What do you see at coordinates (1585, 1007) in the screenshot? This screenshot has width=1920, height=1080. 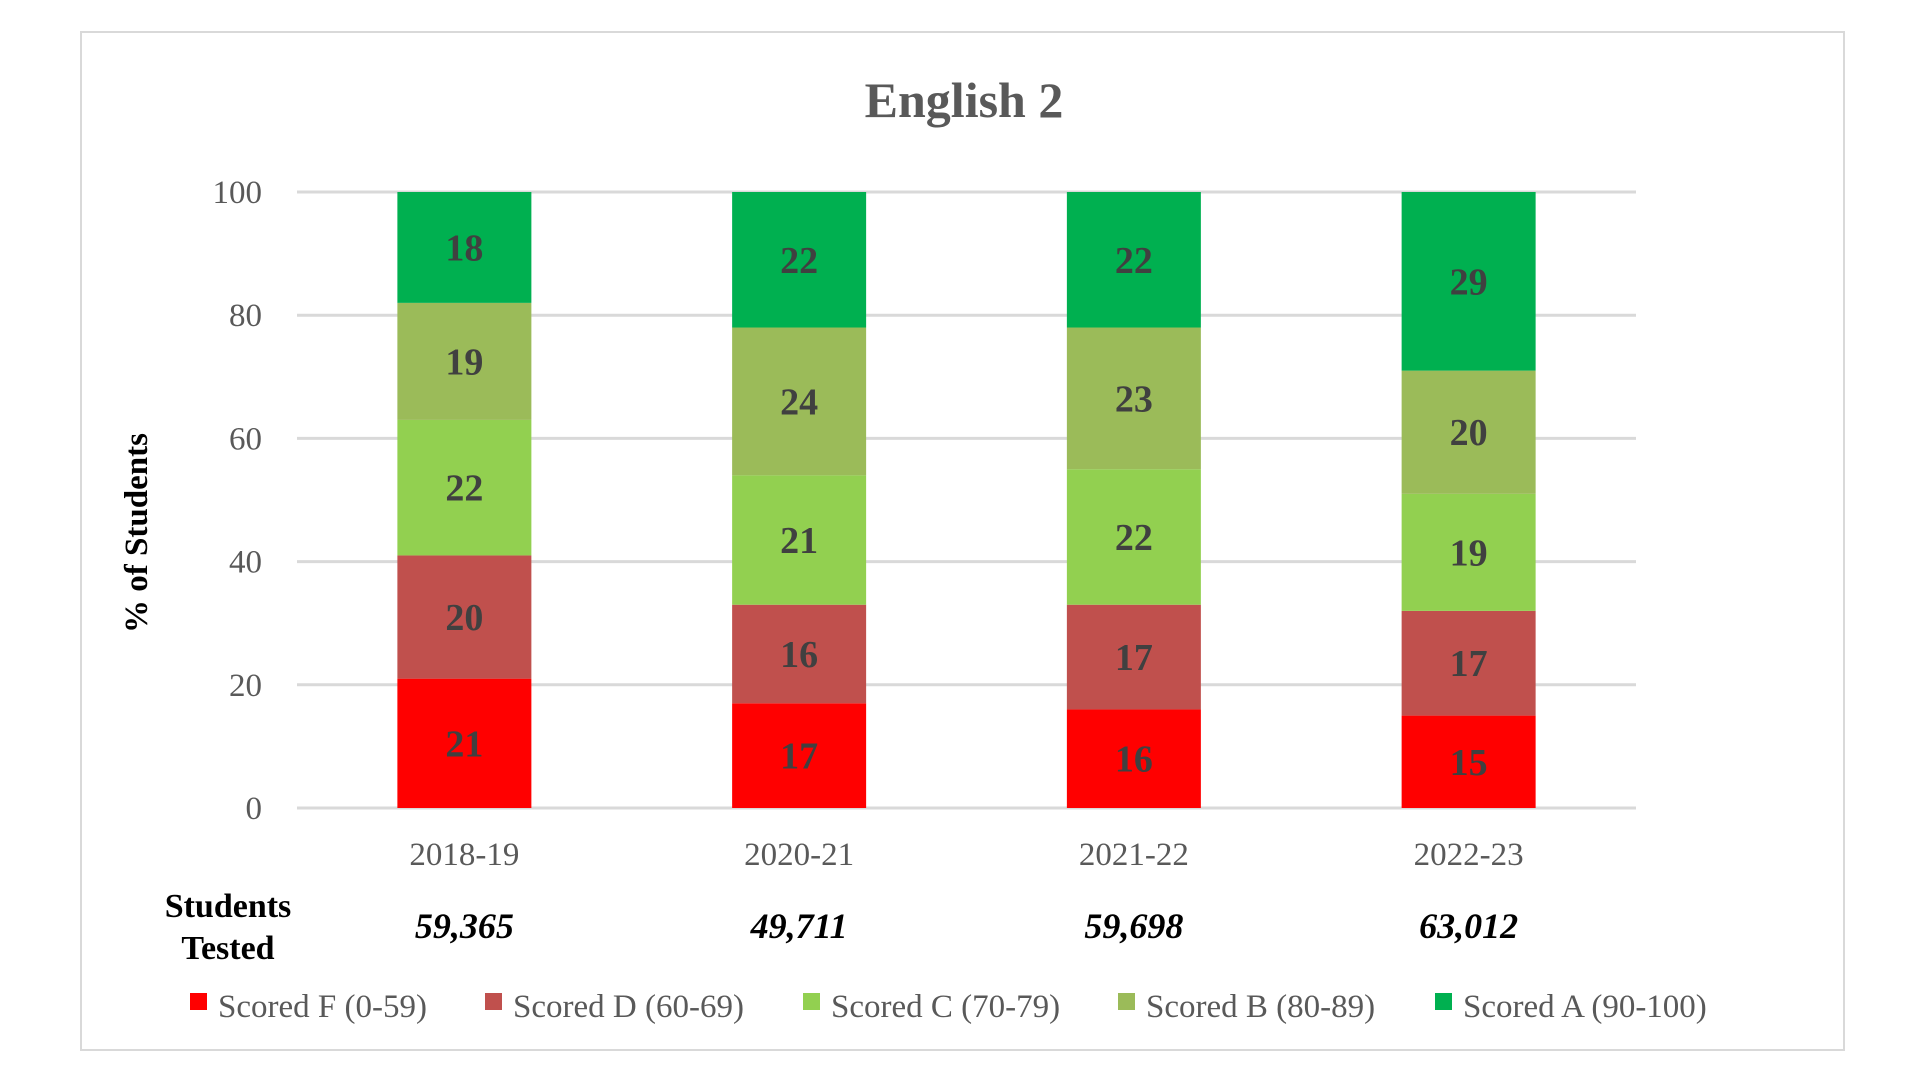 I see `legend-label: Scored A (90-100)` at bounding box center [1585, 1007].